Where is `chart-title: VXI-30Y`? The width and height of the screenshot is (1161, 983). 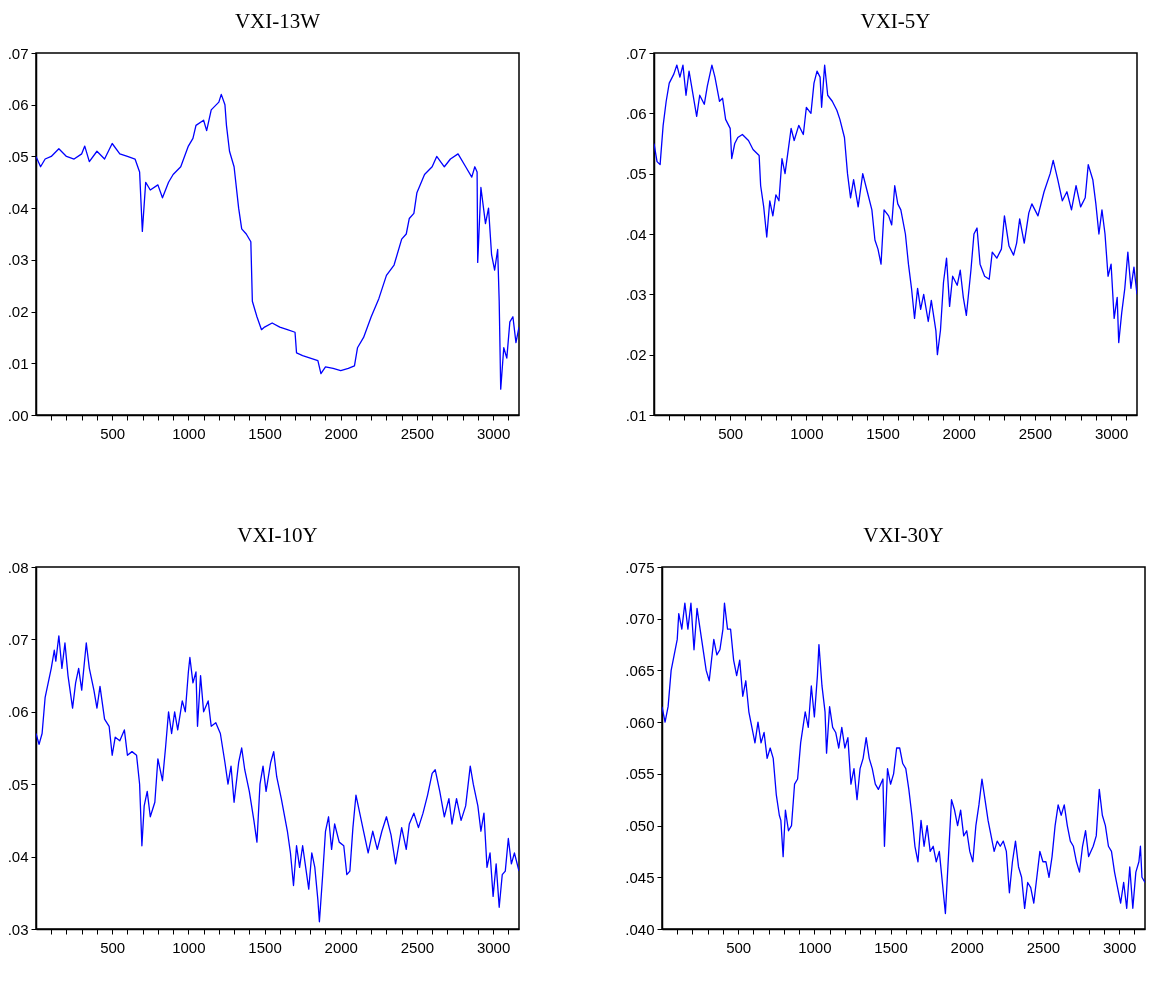
chart-title: VXI-30Y is located at coordinates (903, 535).